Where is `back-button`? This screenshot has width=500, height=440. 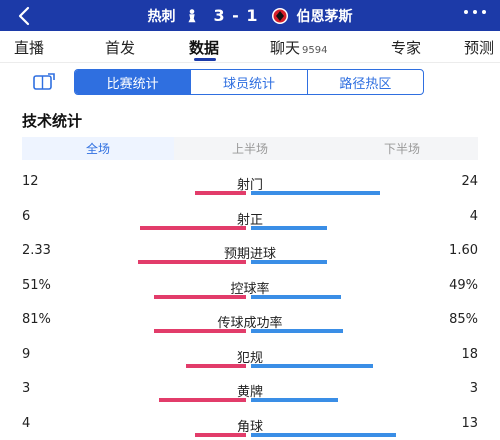 back-button is located at coordinates (25, 16).